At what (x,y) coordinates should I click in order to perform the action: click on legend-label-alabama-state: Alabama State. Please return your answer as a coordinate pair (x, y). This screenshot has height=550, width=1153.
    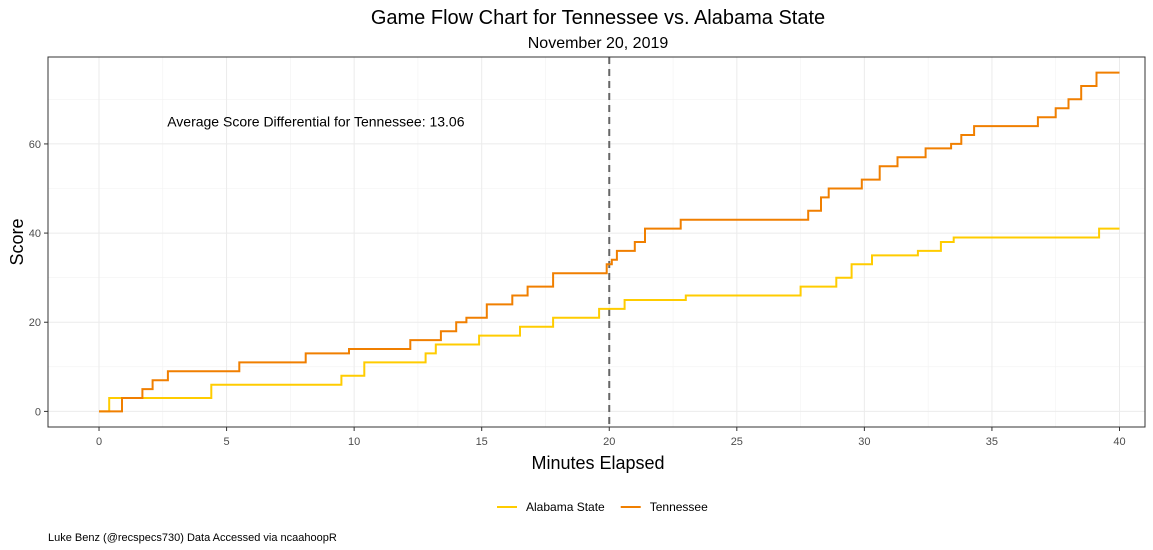
    Looking at the image, I should click on (565, 507).